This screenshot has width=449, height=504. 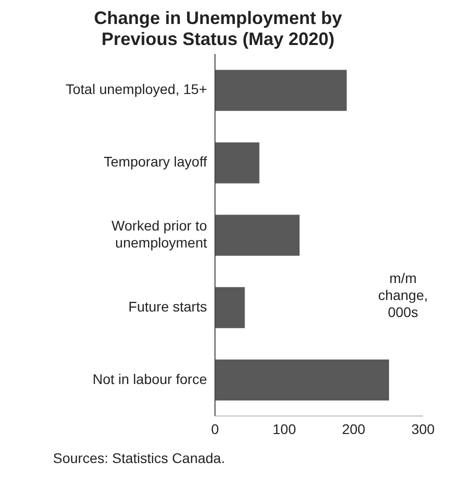 I want to click on source-note: Sources: Statistics Canada., so click(x=139, y=458).